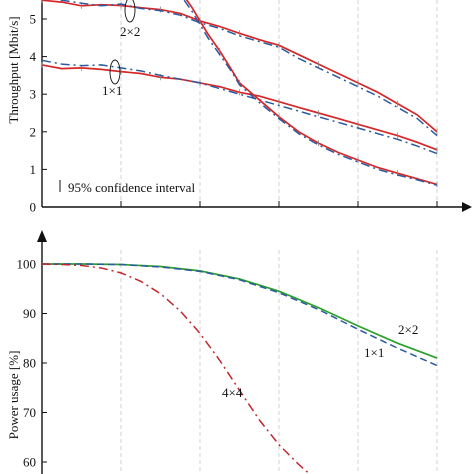 The width and height of the screenshot is (474, 474). I want to click on top-annotation-1x1: 1×1, so click(112, 78).